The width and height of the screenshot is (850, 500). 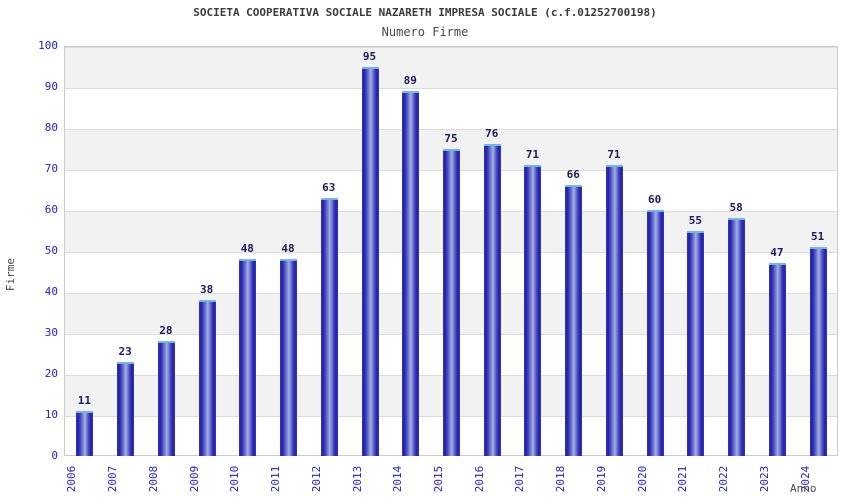 What do you see at coordinates (51, 332) in the screenshot?
I see `y-axis-tick: 30` at bounding box center [51, 332].